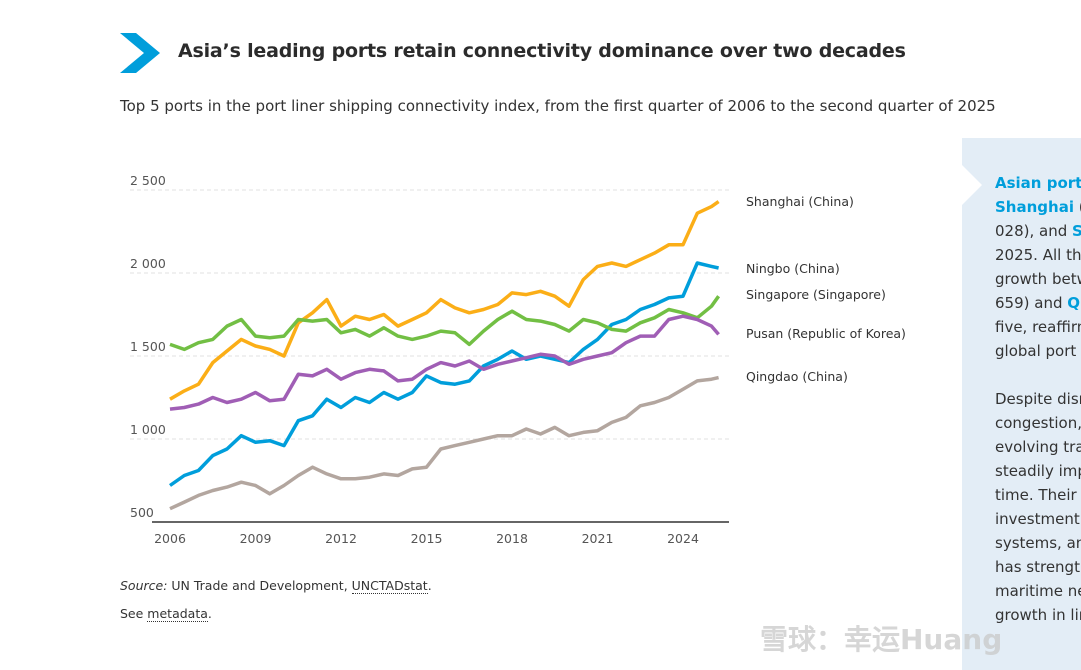 This screenshot has width=1081, height=670. I want to click on sidebar-notch, so click(972, 185).